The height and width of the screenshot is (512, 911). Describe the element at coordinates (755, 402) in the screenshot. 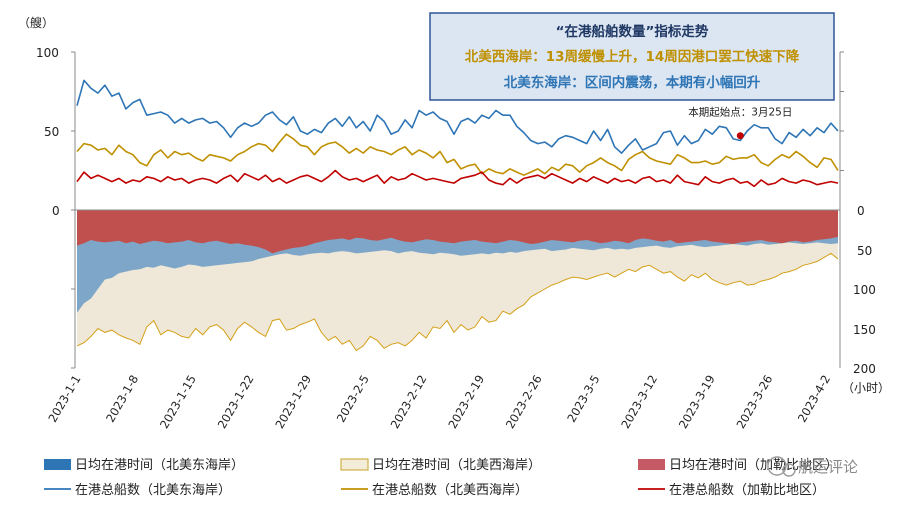

I see `x-tick-label: 2023-3-26` at that location.